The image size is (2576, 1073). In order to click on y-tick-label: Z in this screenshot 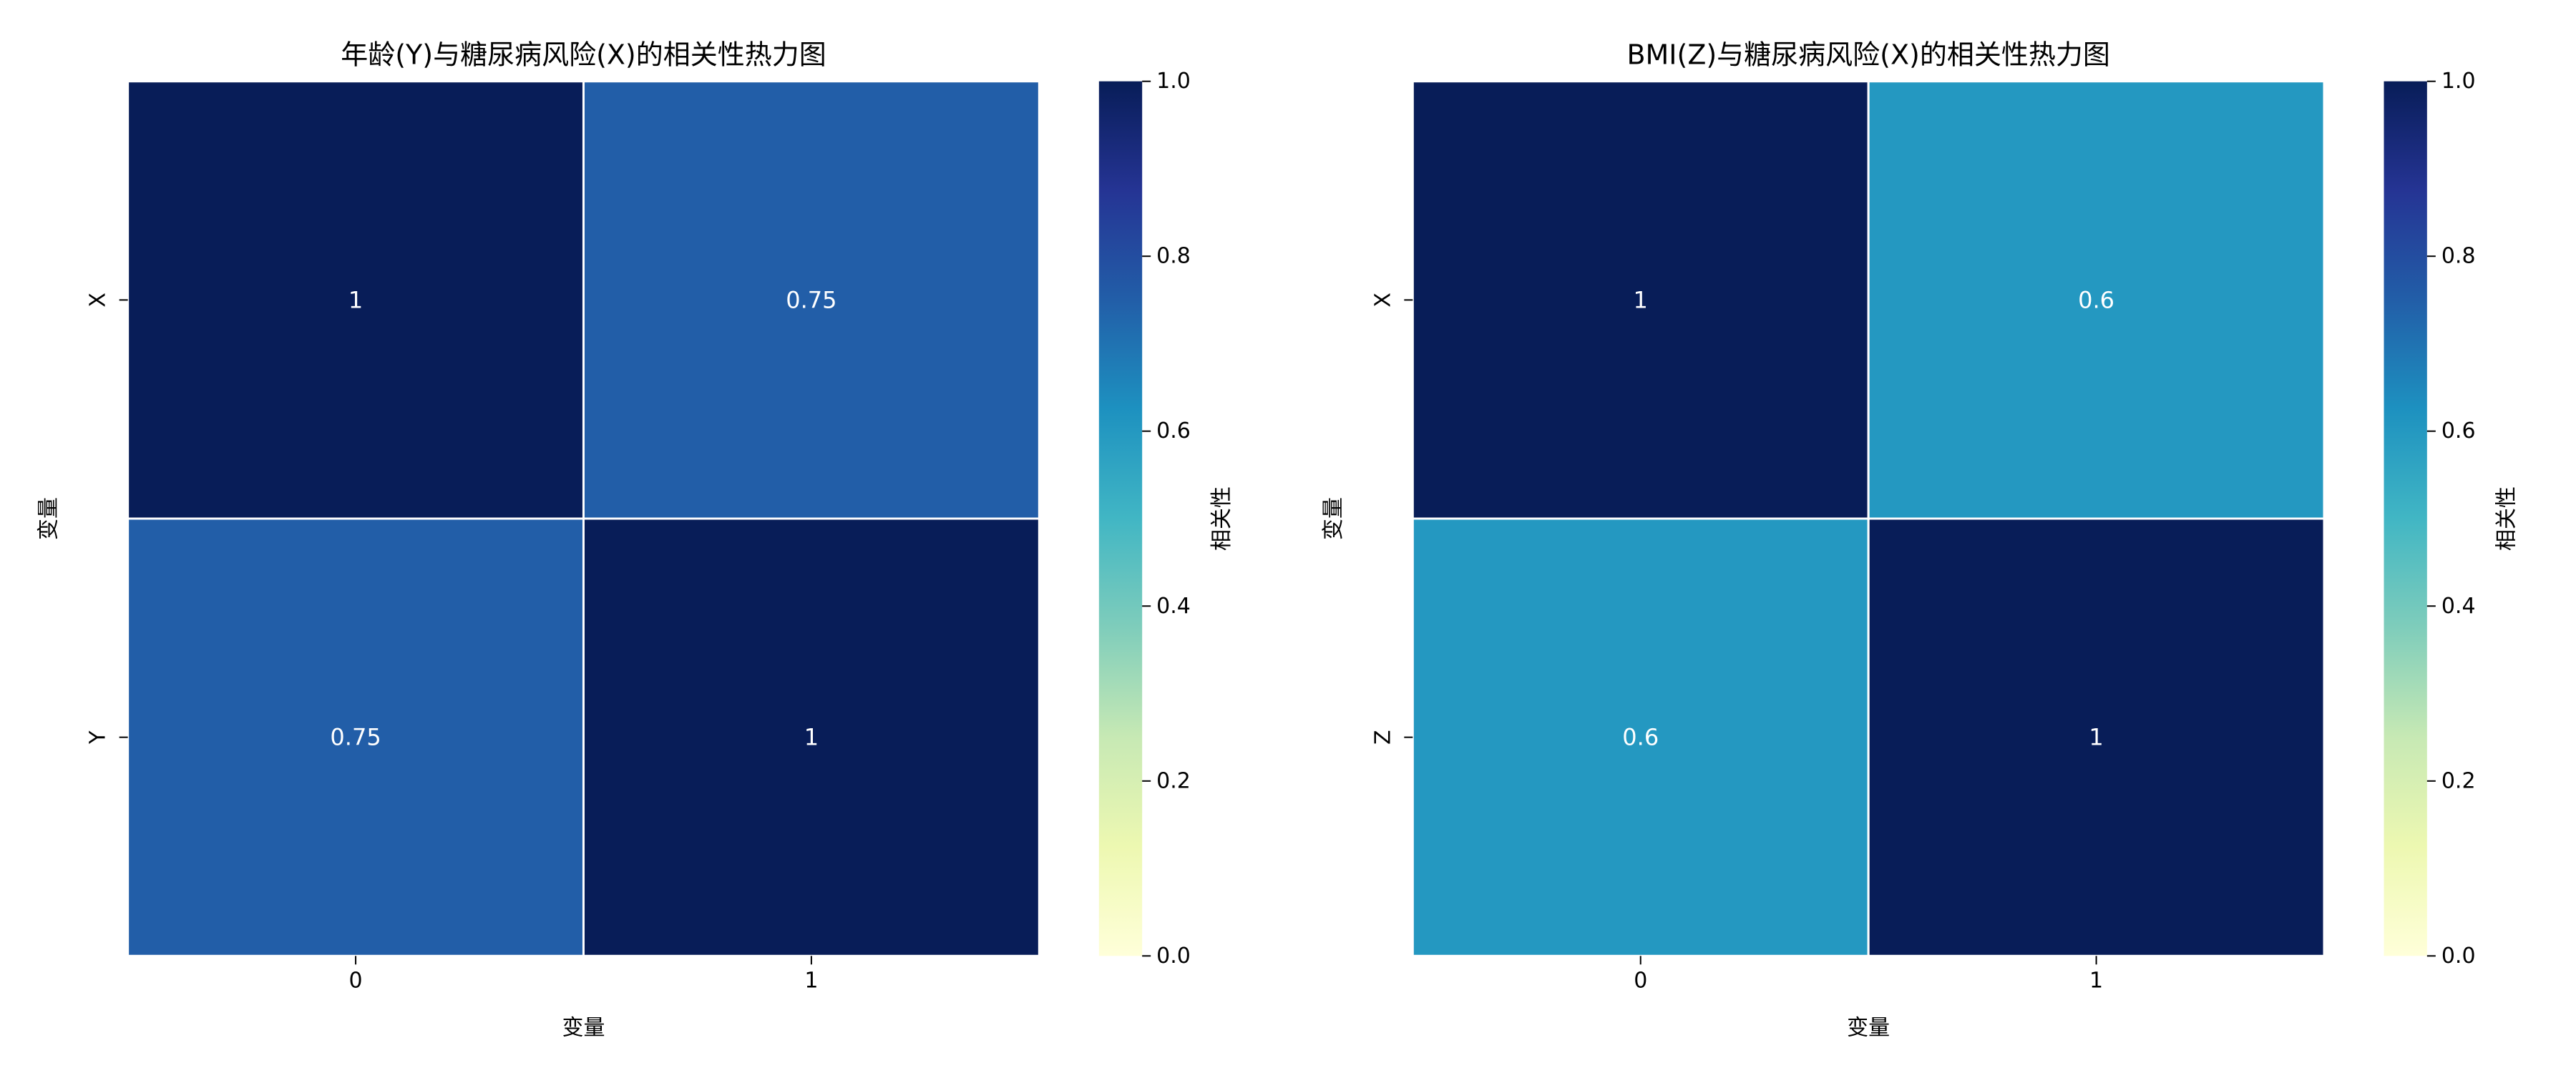, I will do `click(1382, 738)`.